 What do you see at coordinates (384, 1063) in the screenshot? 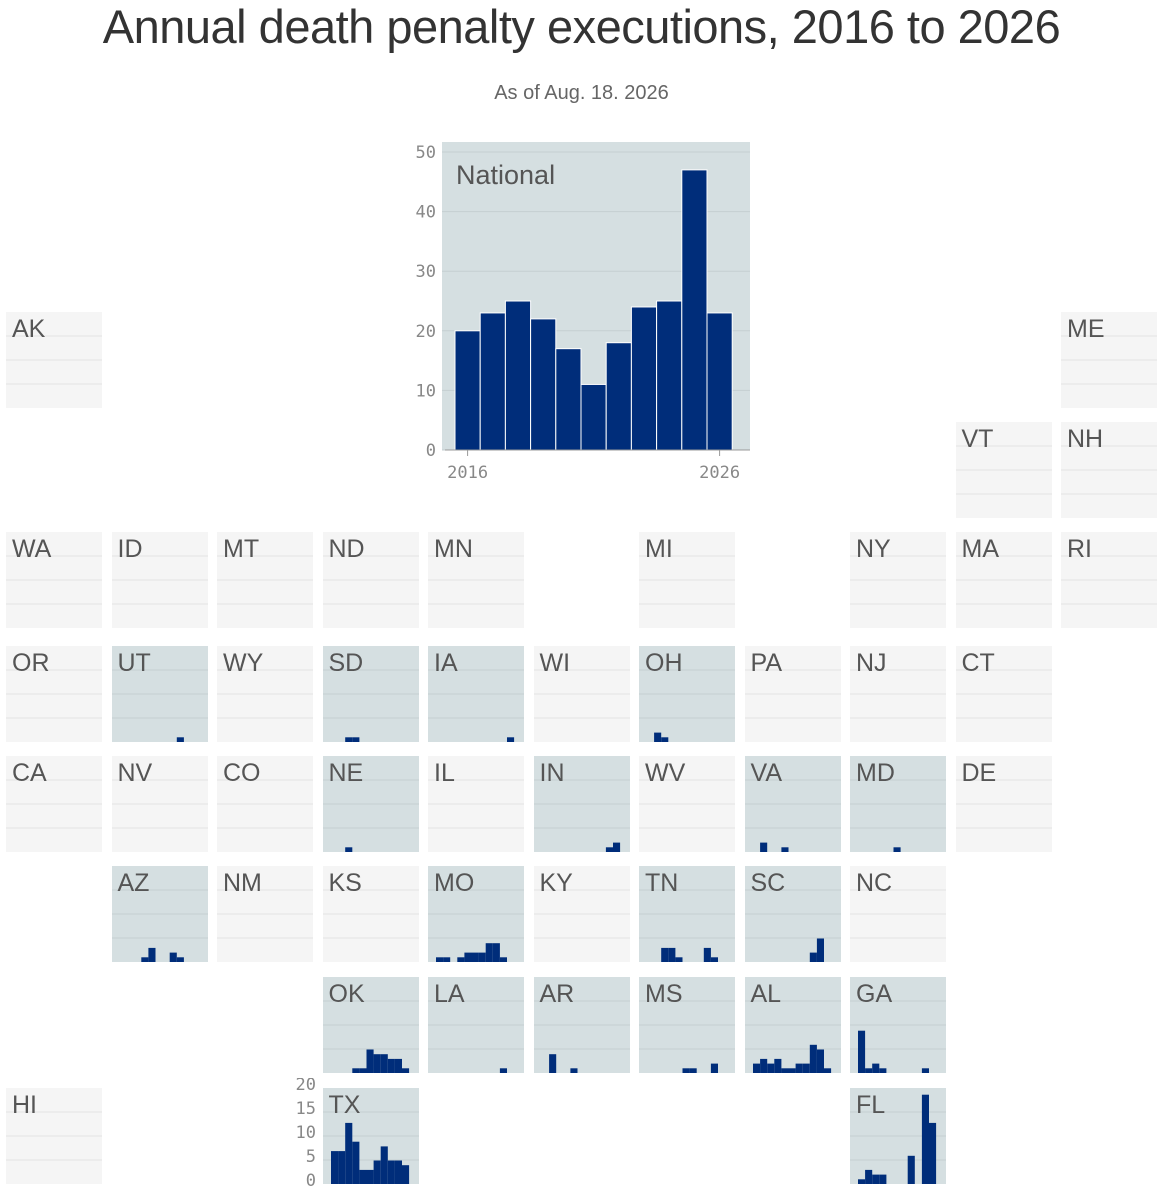
I see `bar-ok-2023` at bounding box center [384, 1063].